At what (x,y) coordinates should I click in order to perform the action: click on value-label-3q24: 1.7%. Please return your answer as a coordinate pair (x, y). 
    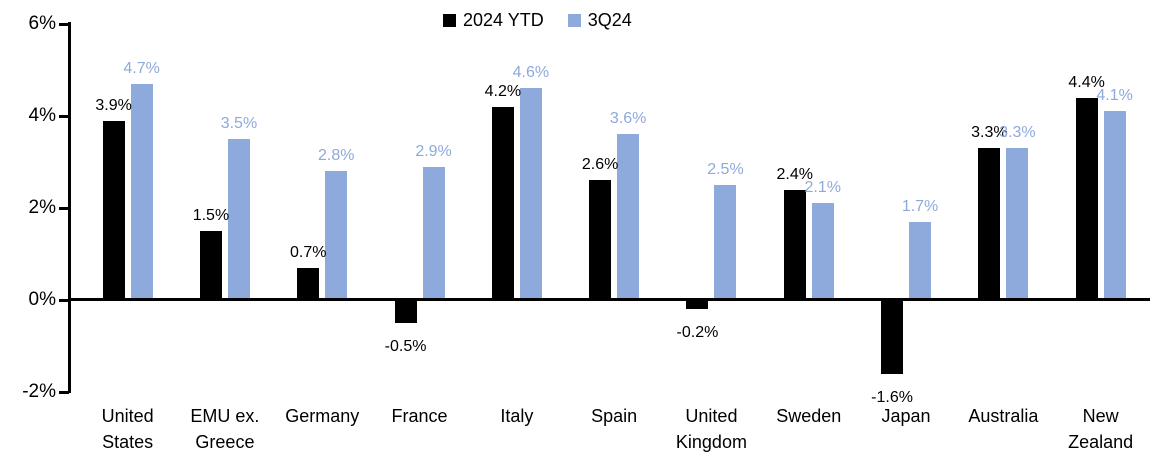
    Looking at the image, I should click on (920, 206).